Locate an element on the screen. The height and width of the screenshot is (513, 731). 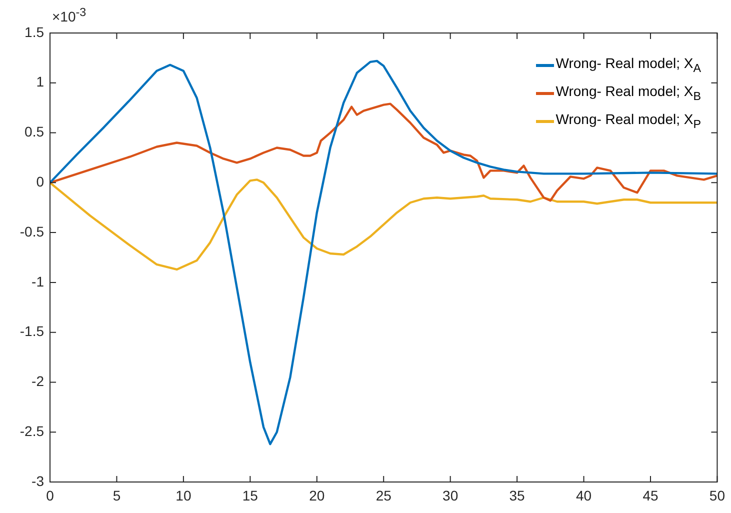
x-tick-label: 0 is located at coordinates (50, 495).